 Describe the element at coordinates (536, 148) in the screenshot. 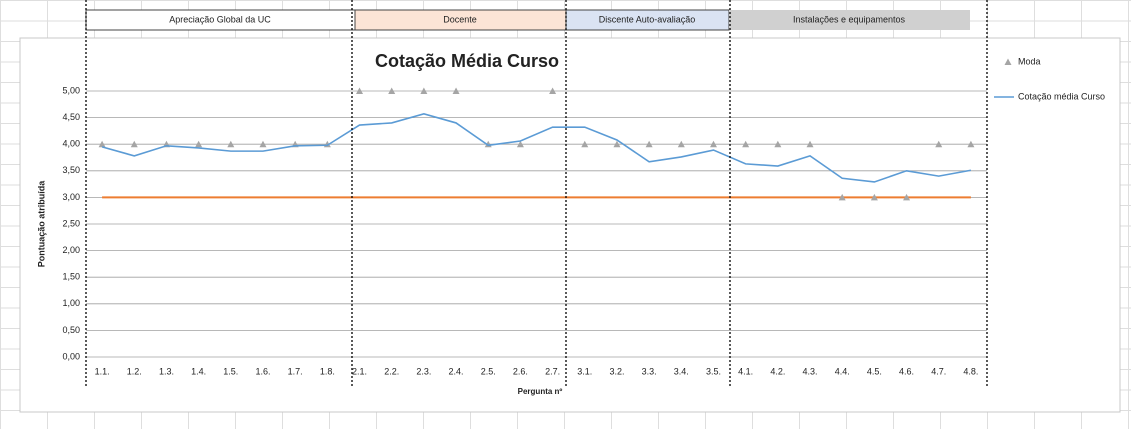

I see `mean-line` at that location.